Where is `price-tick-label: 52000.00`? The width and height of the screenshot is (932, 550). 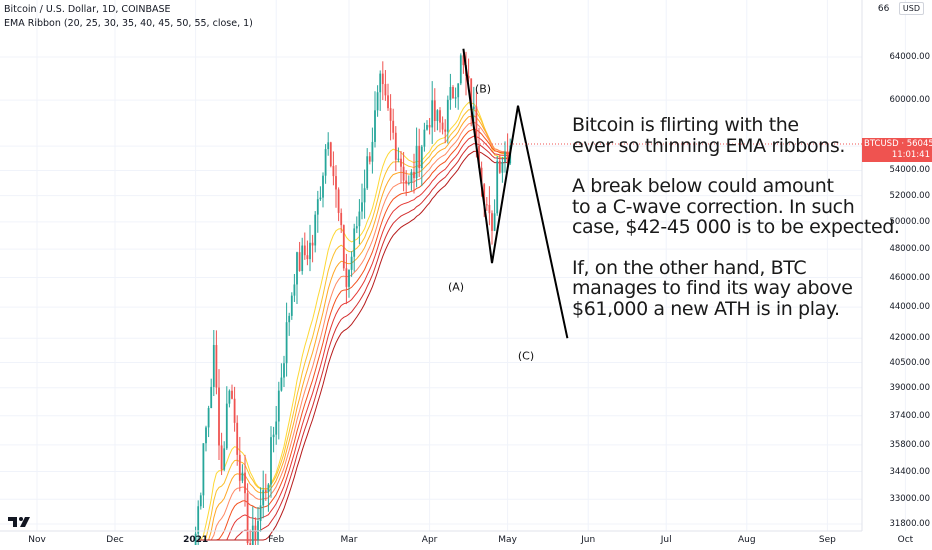
price-tick-label: 52000.00 is located at coordinates (909, 195).